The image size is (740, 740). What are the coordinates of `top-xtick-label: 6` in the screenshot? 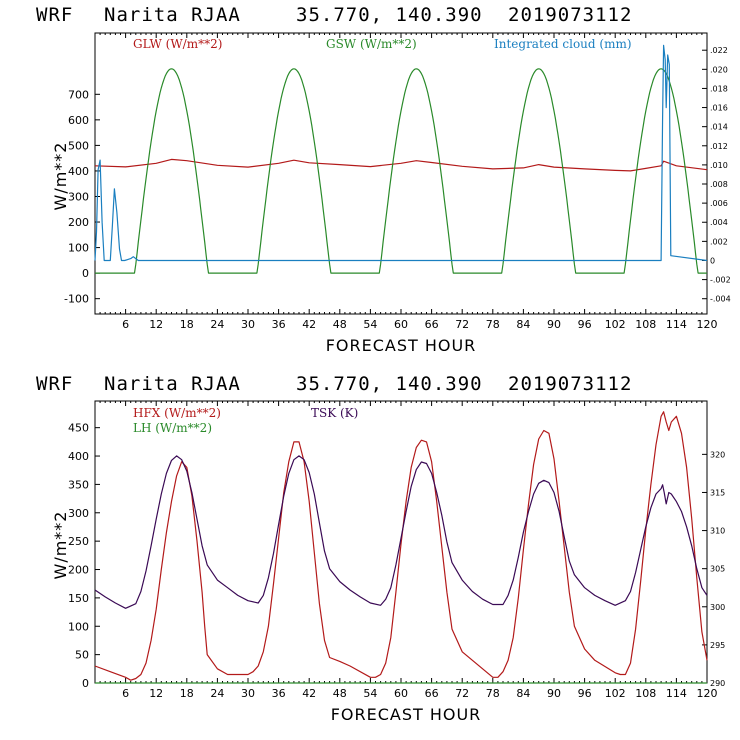 It's located at (125, 324).